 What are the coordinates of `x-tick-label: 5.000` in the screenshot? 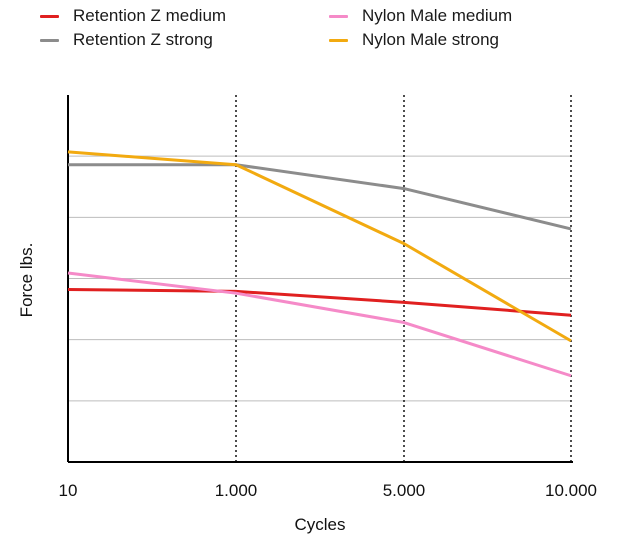 It's located at (404, 490).